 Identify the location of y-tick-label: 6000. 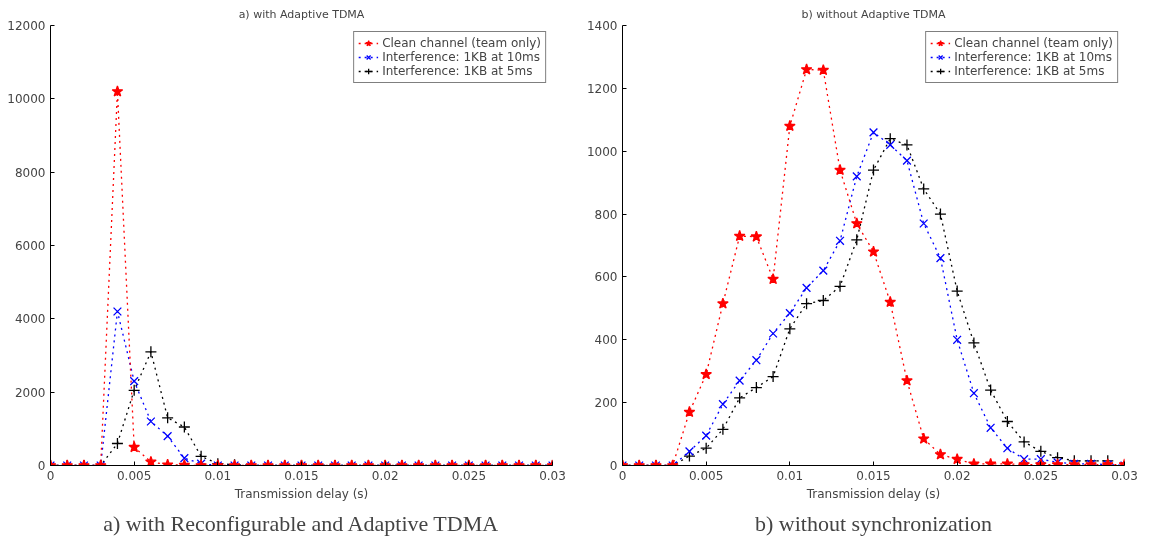
(30, 246).